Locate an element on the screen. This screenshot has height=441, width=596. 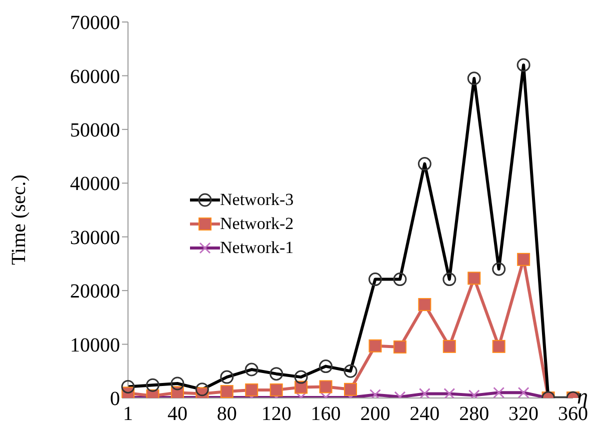
y-tick-label: 30000 is located at coordinates (95, 237).